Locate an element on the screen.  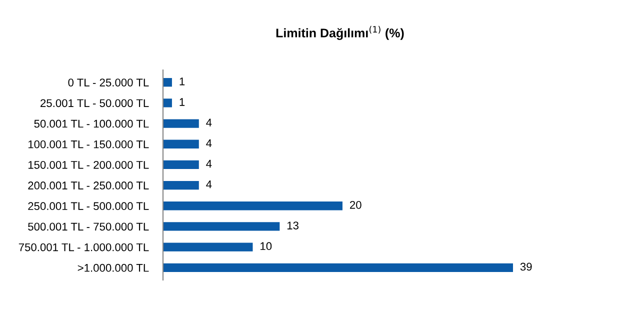
y-tick-label: >1.000.000 TL is located at coordinates (113, 268).